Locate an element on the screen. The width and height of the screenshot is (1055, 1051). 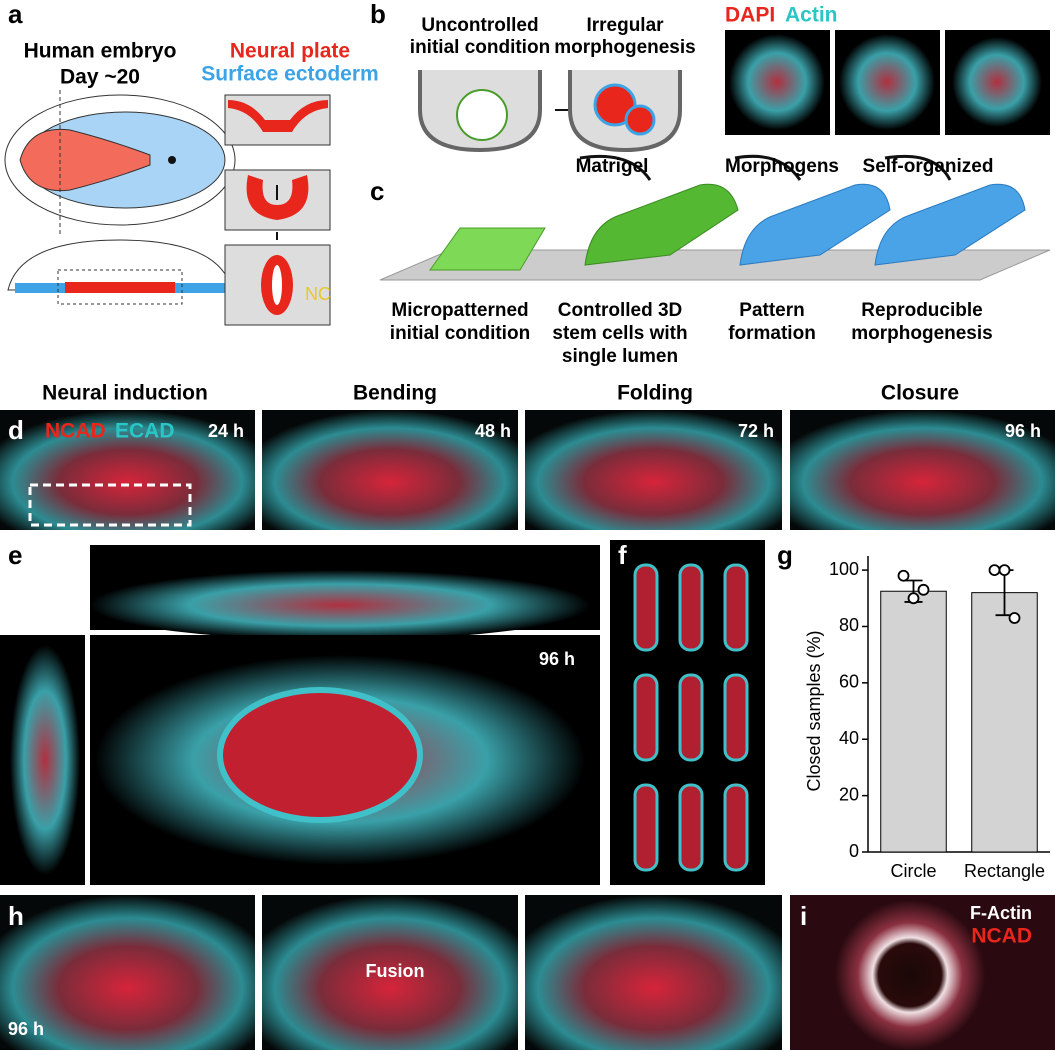
c-arrow: Morphogens is located at coordinates (782, 166).